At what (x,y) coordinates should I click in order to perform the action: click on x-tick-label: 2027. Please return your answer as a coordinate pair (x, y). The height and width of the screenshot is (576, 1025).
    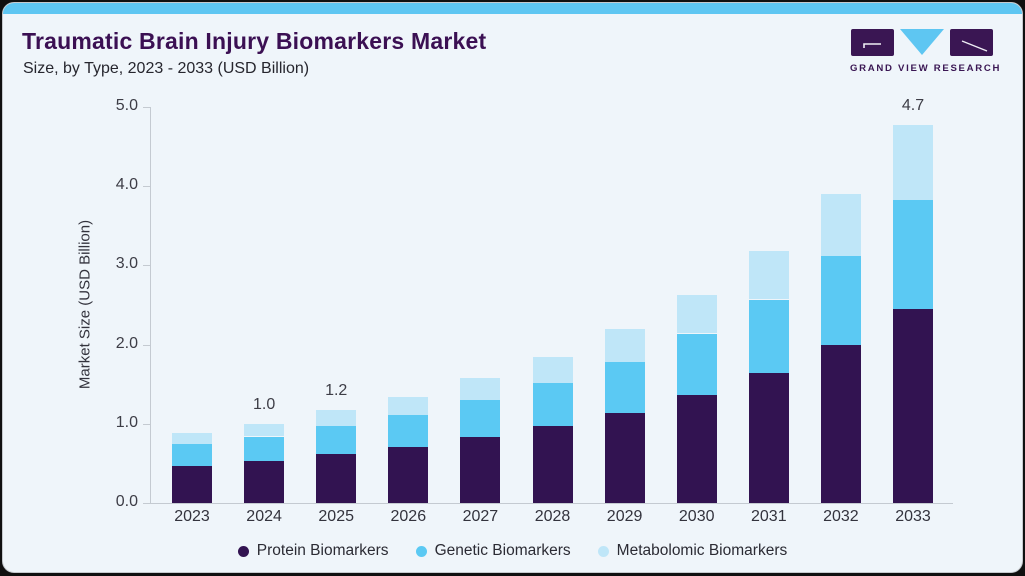
    Looking at the image, I should click on (480, 516).